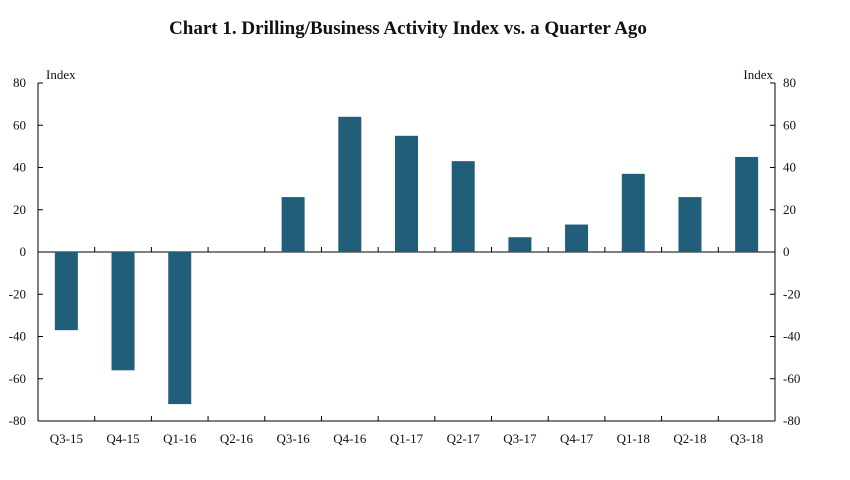  What do you see at coordinates (17, 378) in the screenshot?
I see `left-y-tick-label: -60` at bounding box center [17, 378].